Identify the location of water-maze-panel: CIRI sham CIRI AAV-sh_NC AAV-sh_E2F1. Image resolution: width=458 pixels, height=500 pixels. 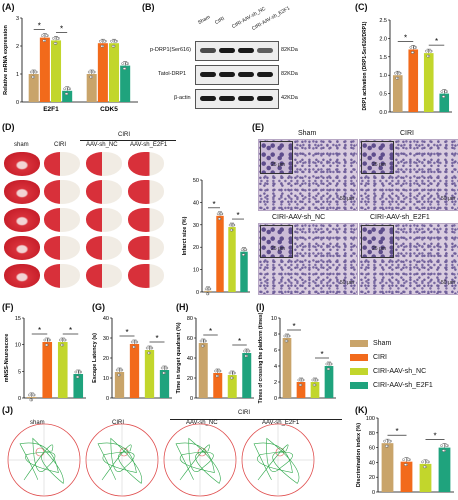
(175, 455).